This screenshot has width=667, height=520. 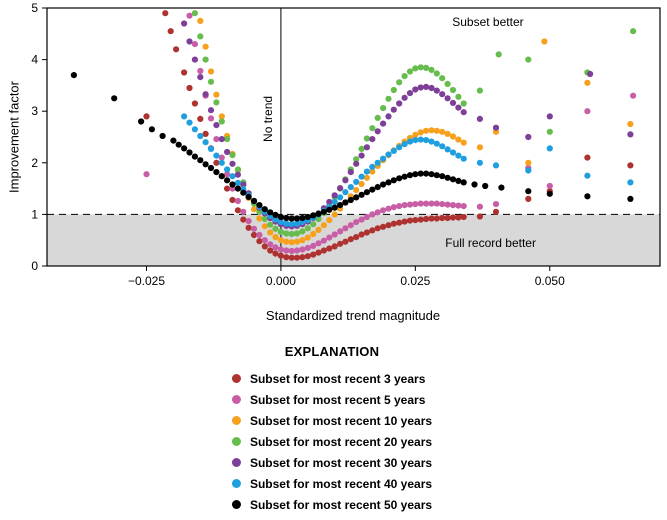 What do you see at coordinates (341, 504) in the screenshot?
I see `legend-item-label: Subset for most recent 50 years` at bounding box center [341, 504].